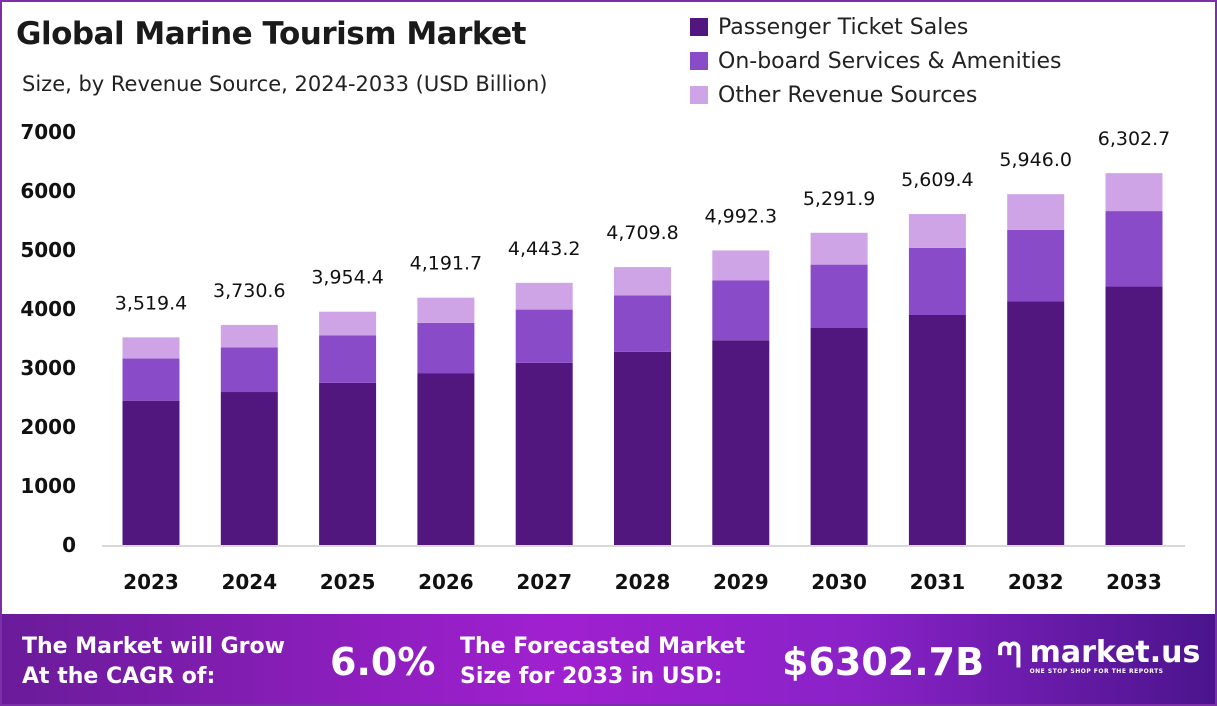  I want to click on forecast-label-line: The Forecasted Market, so click(603, 646).